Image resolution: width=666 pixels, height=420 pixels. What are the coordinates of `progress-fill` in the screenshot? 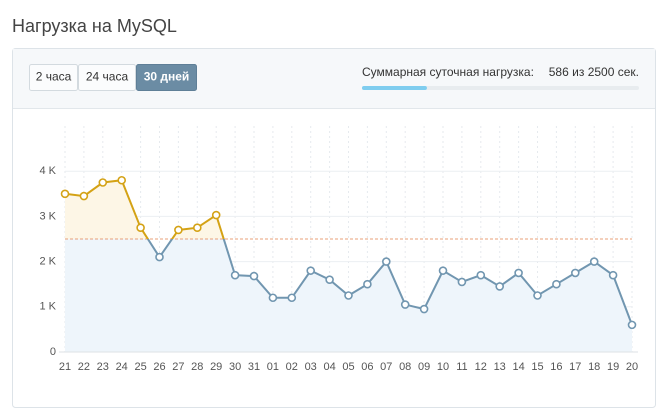 It's located at (394, 88).